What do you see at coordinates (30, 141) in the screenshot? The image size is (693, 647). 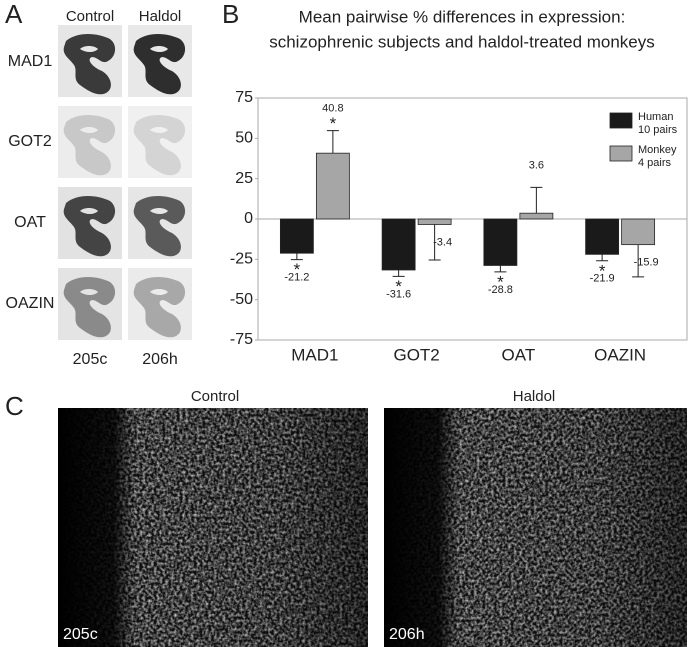 I see `row-label: GOT2` at bounding box center [30, 141].